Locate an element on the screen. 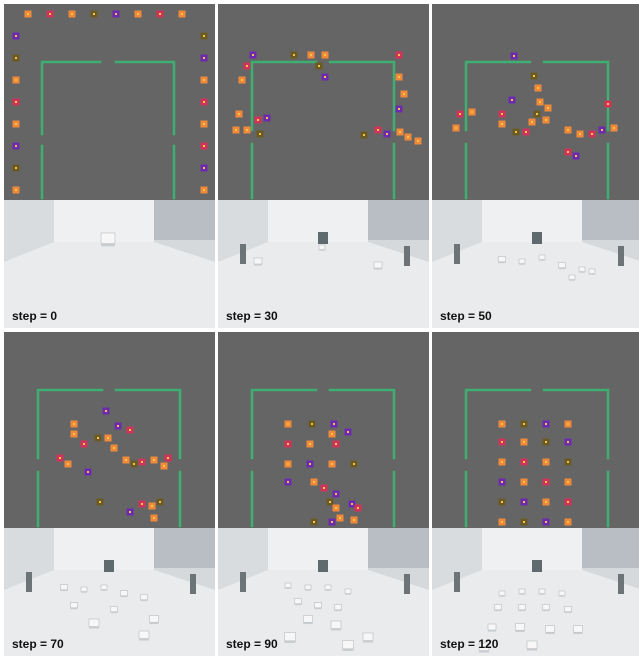  step-label: step = 30 is located at coordinates (252, 316).